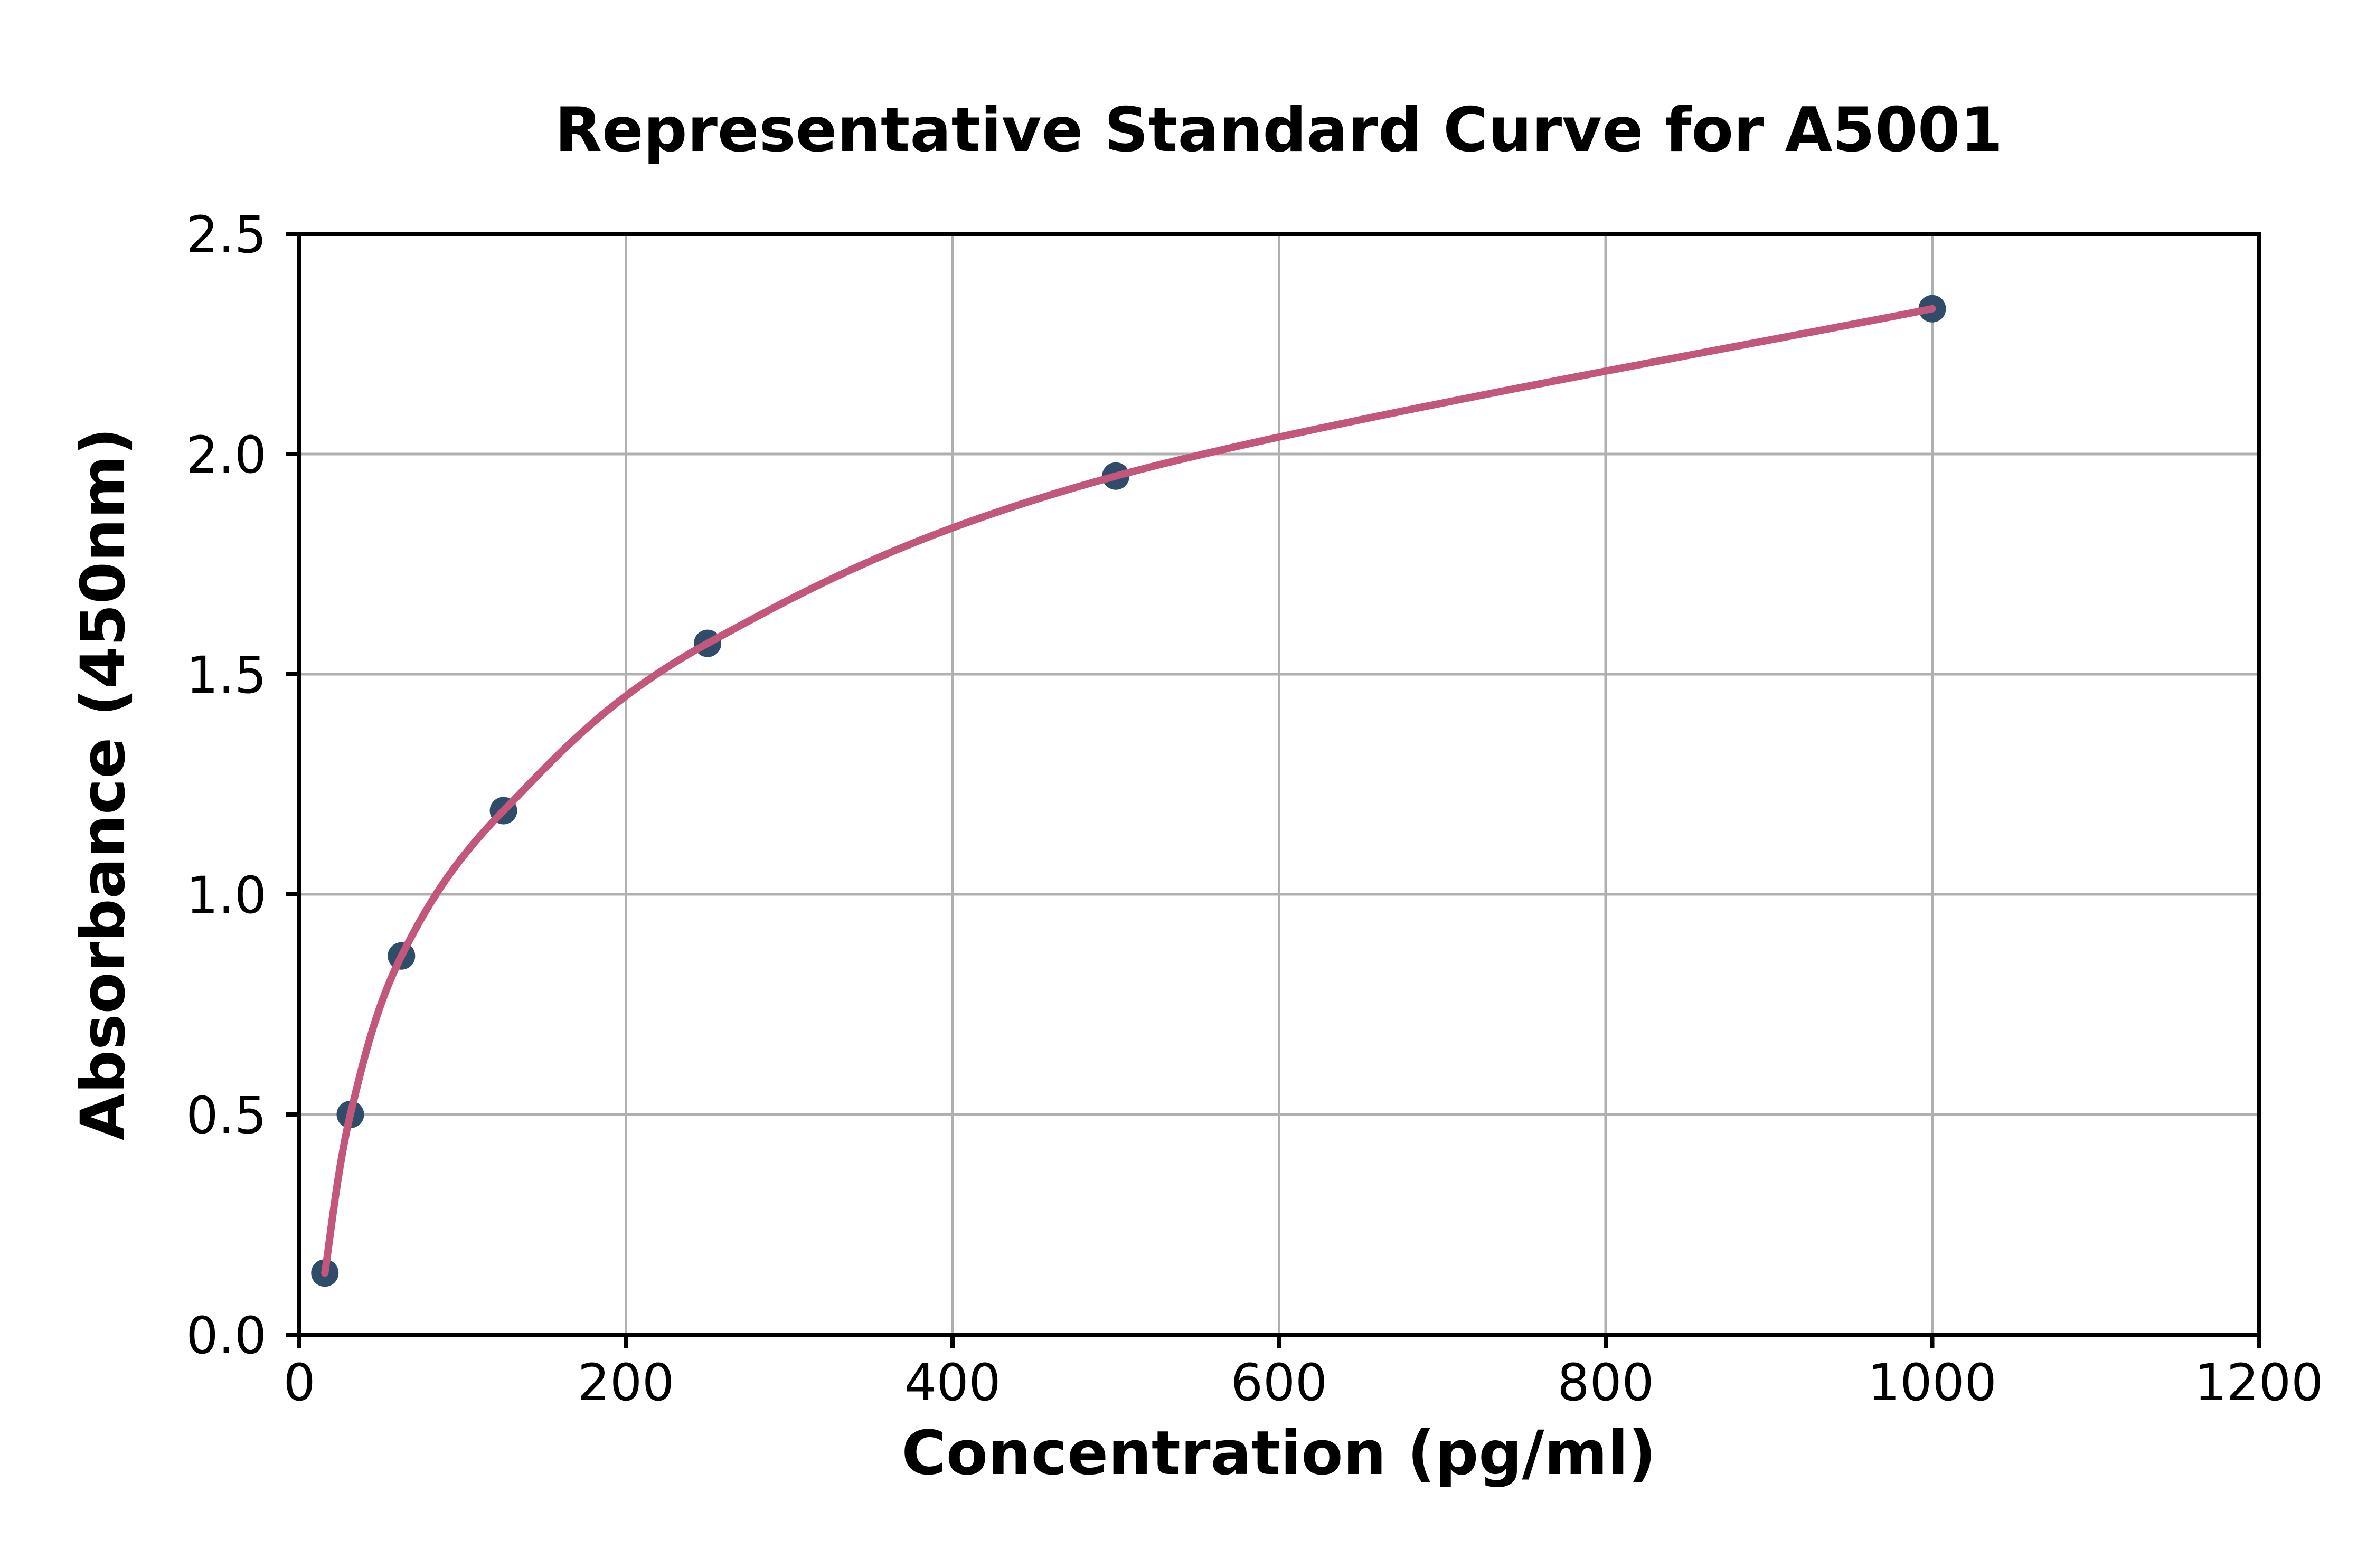 The height and width of the screenshot is (1568, 2376). Describe the element at coordinates (227, 235) in the screenshot. I see `y-tick-label: 2.5` at that location.